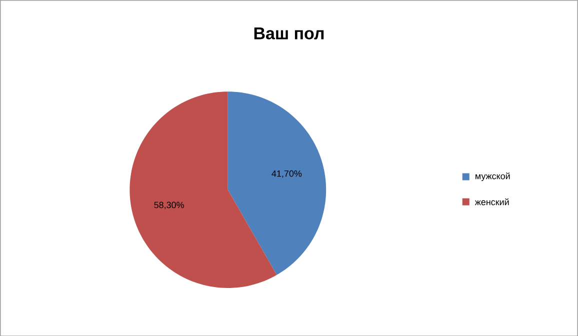 The height and width of the screenshot is (336, 578). What do you see at coordinates (491, 201) in the screenshot?
I see `legend-label: женский` at bounding box center [491, 201].